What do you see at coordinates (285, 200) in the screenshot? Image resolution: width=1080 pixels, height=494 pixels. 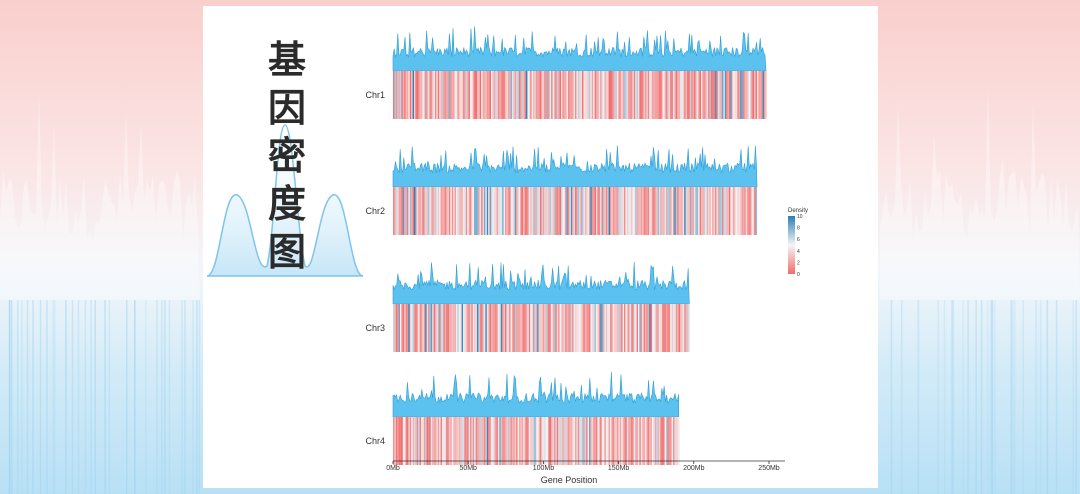 I see `density-curve-icon` at bounding box center [285, 200].